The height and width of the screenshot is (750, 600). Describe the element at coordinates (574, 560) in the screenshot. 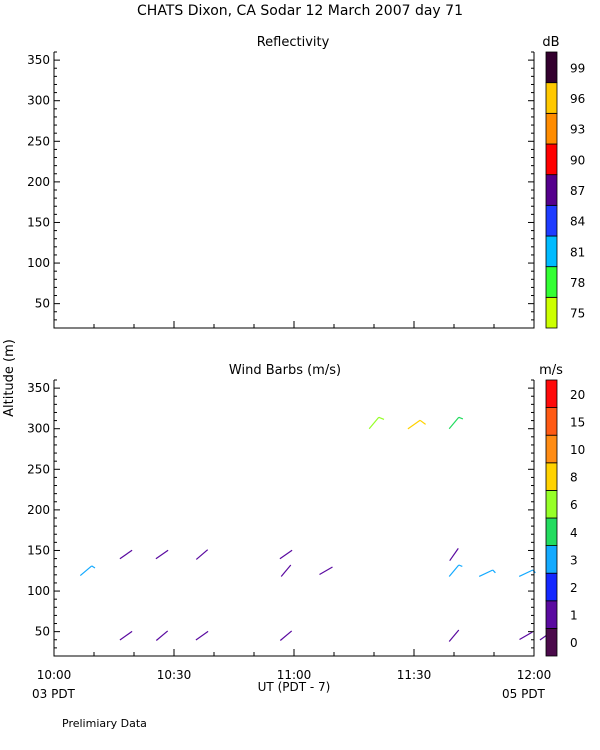

I see `wind-barbs-colorbar-label: 3` at that location.